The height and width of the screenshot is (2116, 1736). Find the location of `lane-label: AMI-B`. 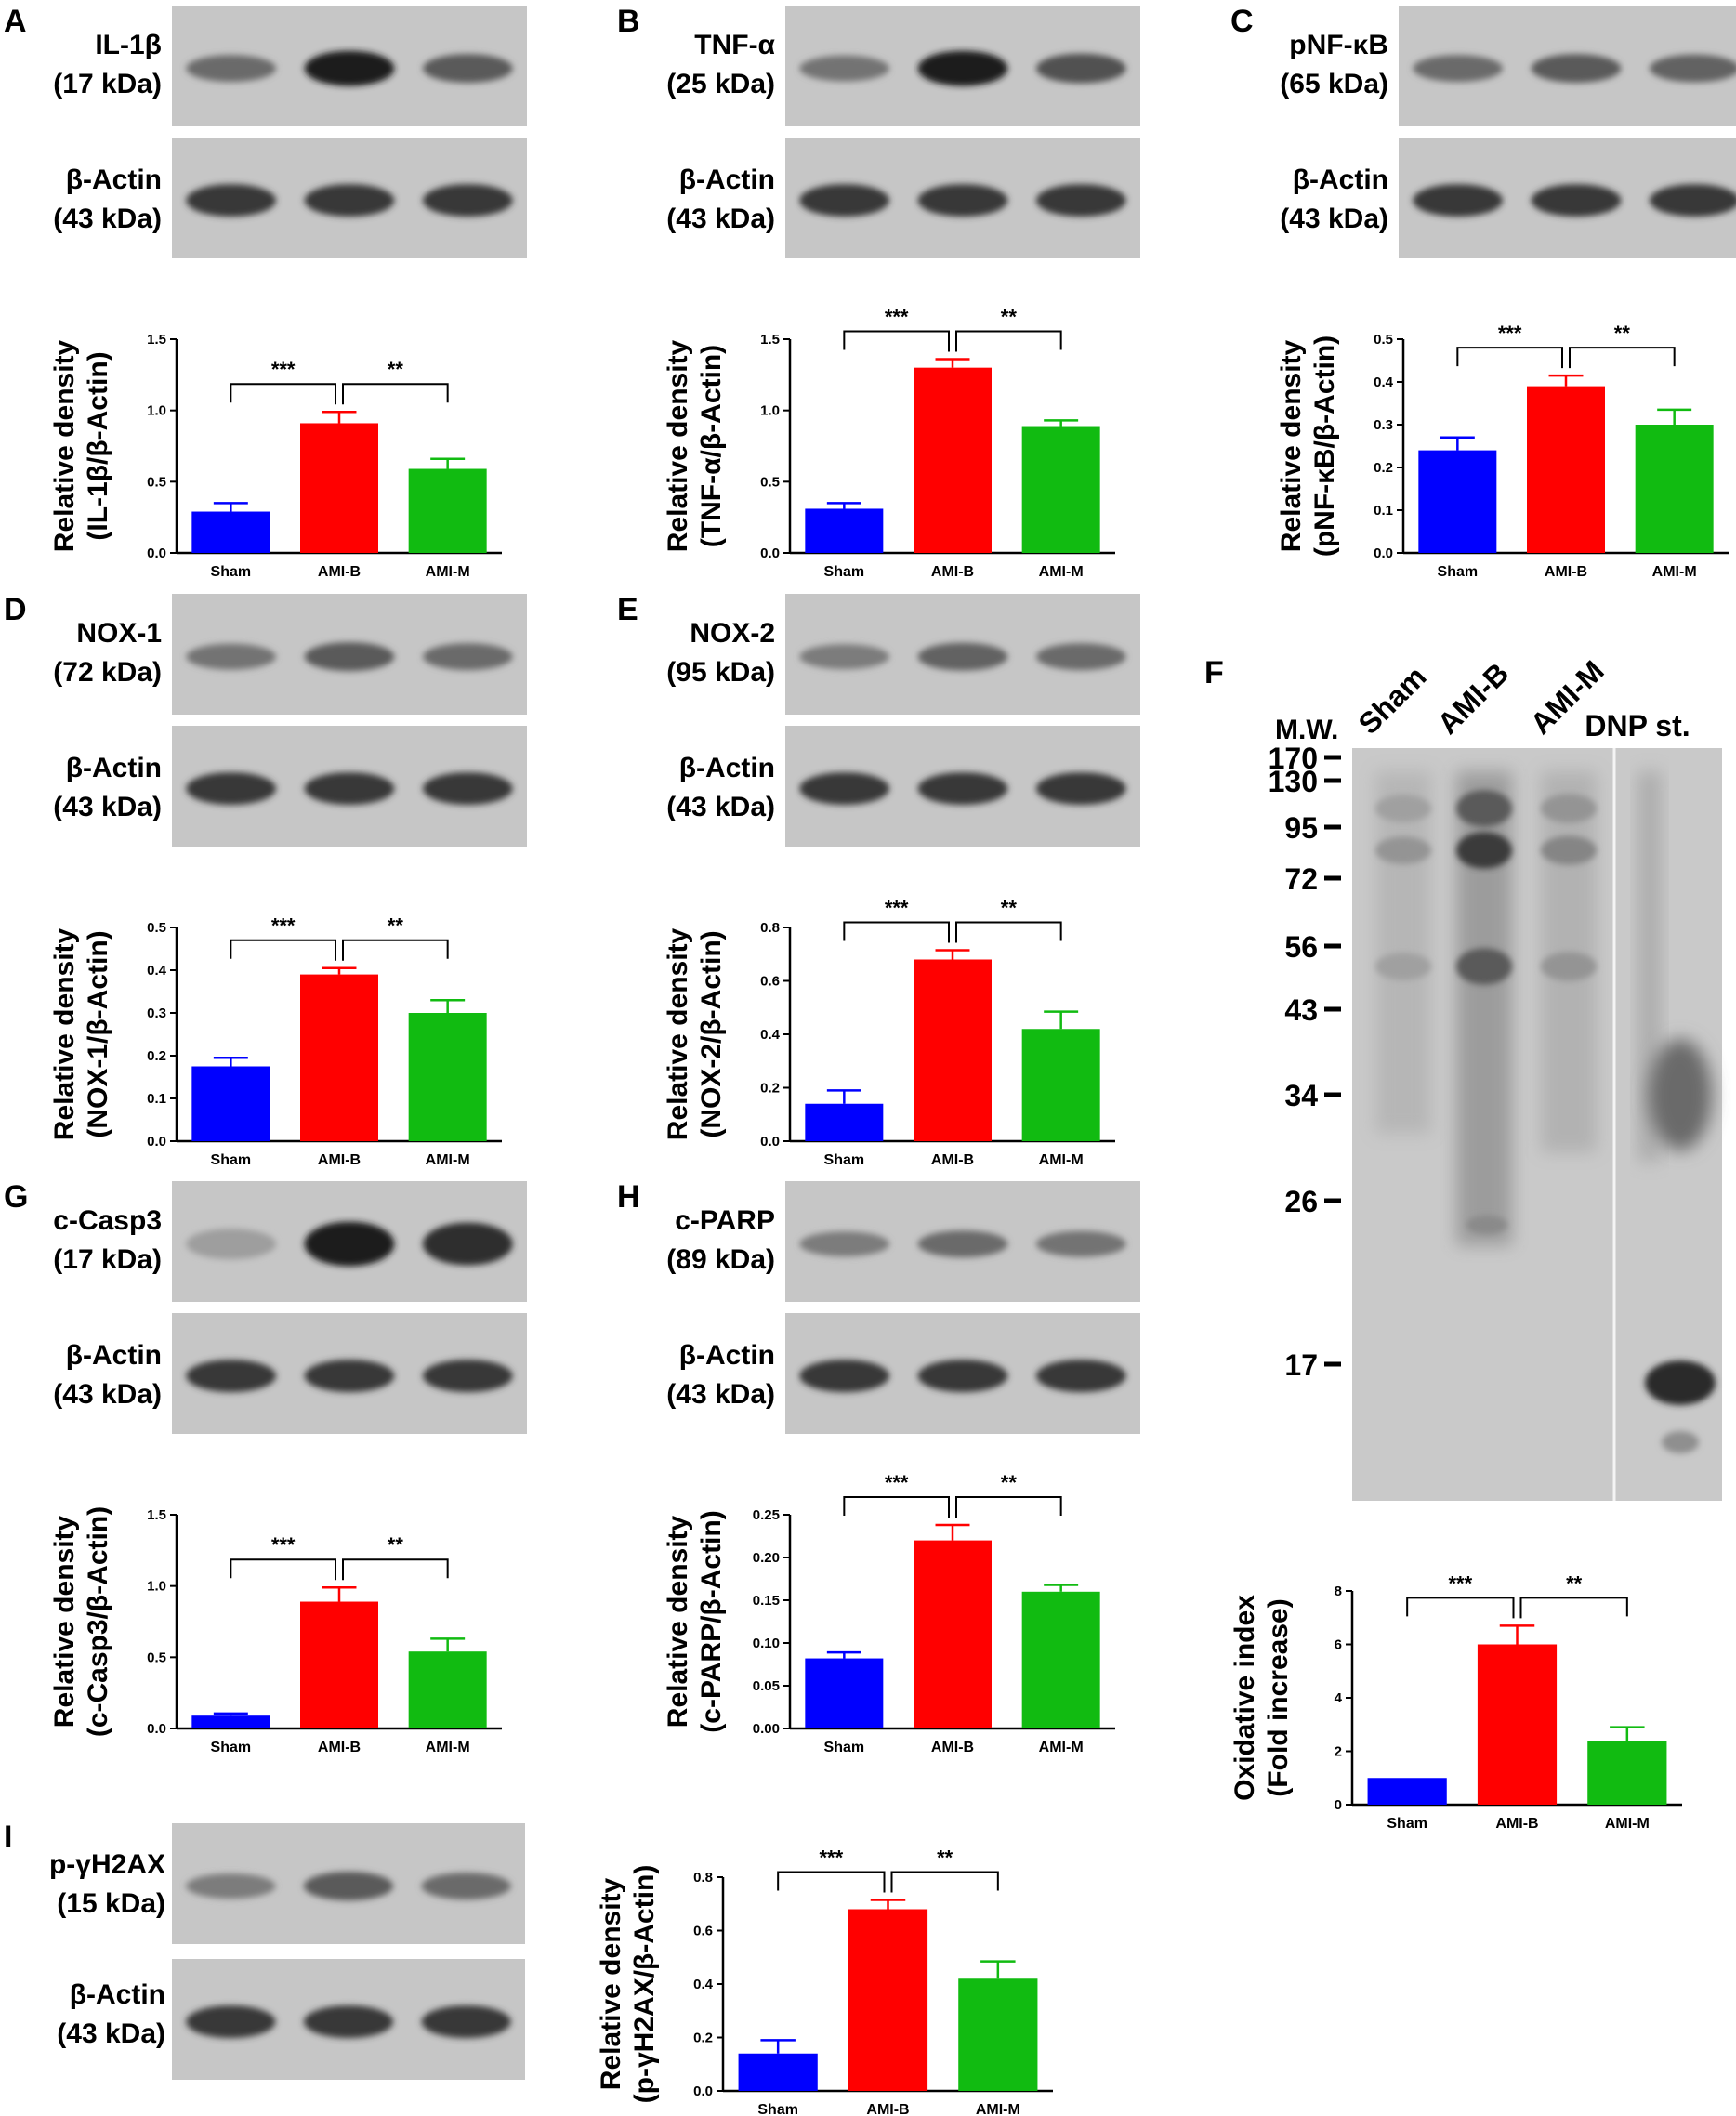

lane-label: AMI-B is located at coordinates (1472, 698).